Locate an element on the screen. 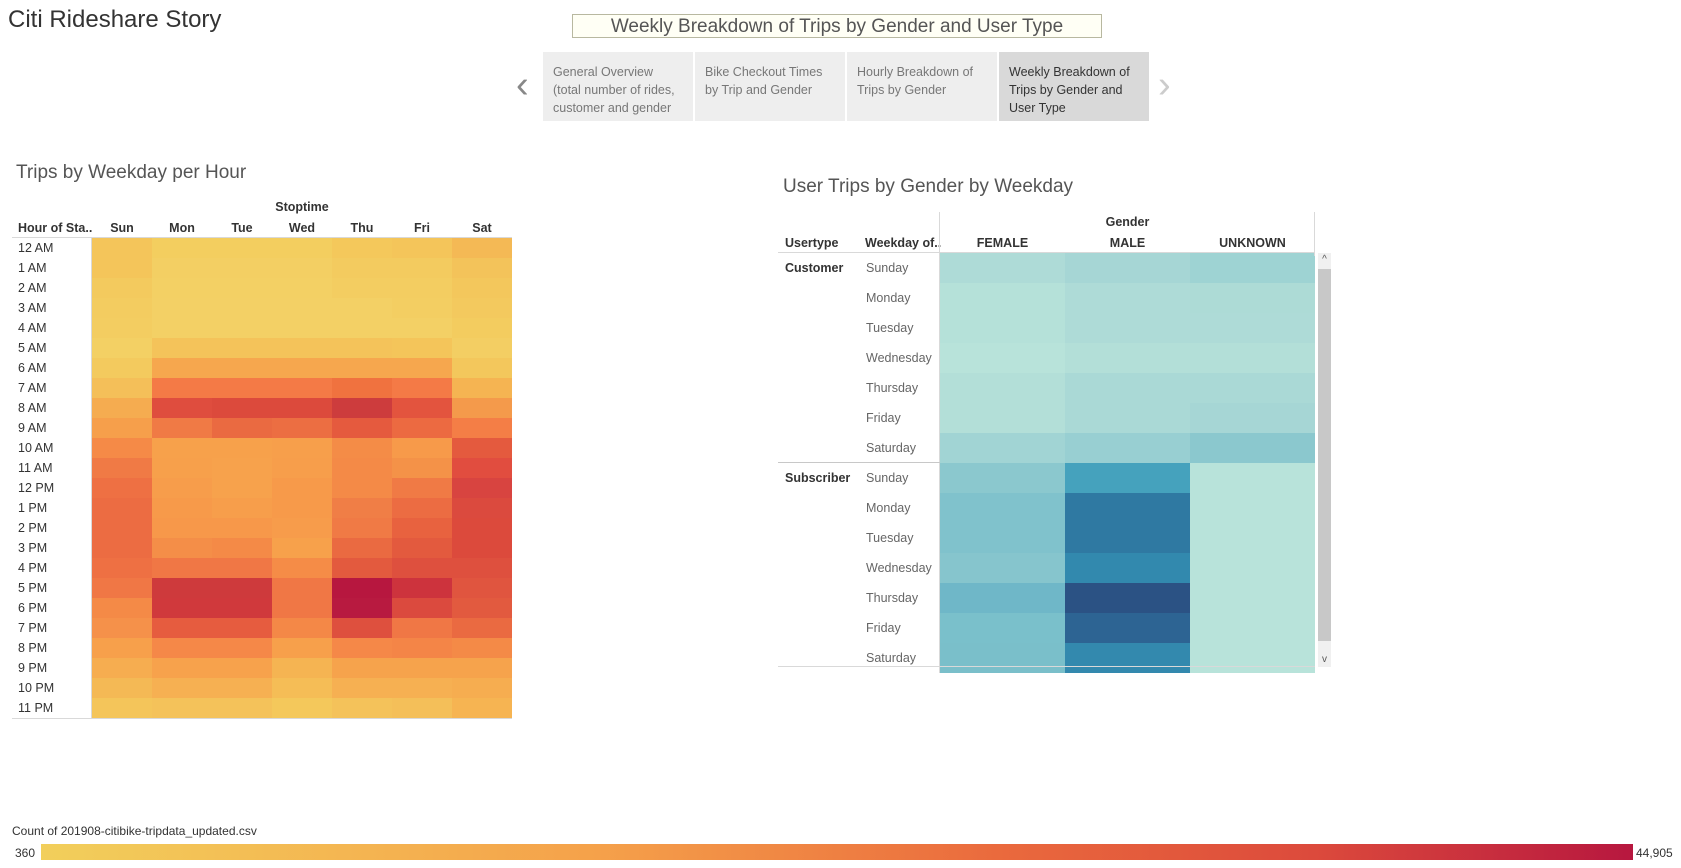  previous-story-point-icon: ‹ is located at coordinates (522, 85).